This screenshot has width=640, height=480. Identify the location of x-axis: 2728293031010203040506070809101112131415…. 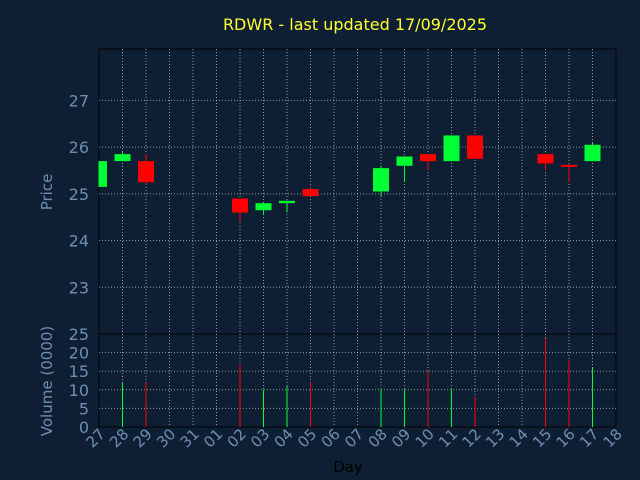
(354, 438).